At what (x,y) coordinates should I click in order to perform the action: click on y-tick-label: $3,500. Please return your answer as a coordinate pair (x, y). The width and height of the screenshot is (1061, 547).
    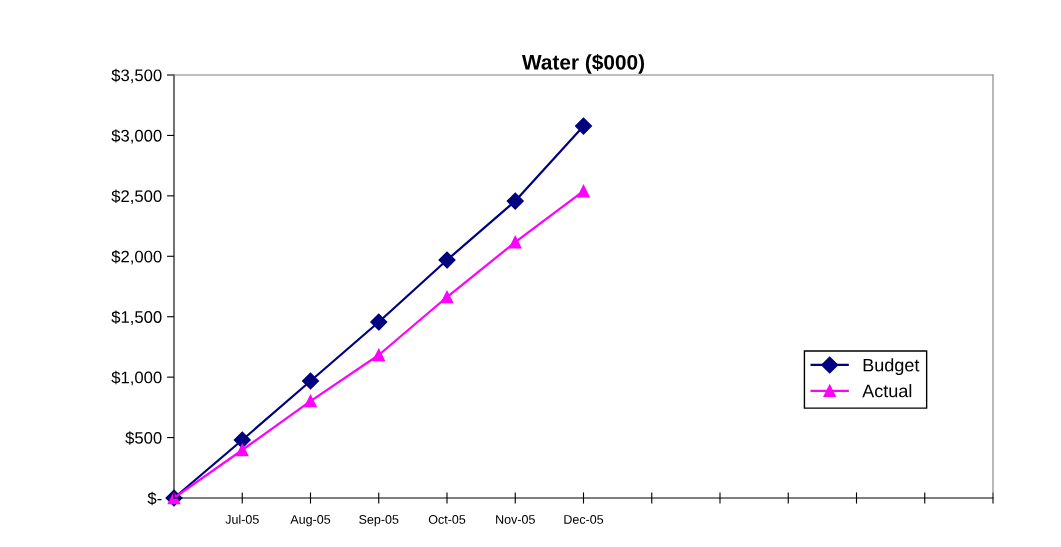
    Looking at the image, I should click on (136, 76).